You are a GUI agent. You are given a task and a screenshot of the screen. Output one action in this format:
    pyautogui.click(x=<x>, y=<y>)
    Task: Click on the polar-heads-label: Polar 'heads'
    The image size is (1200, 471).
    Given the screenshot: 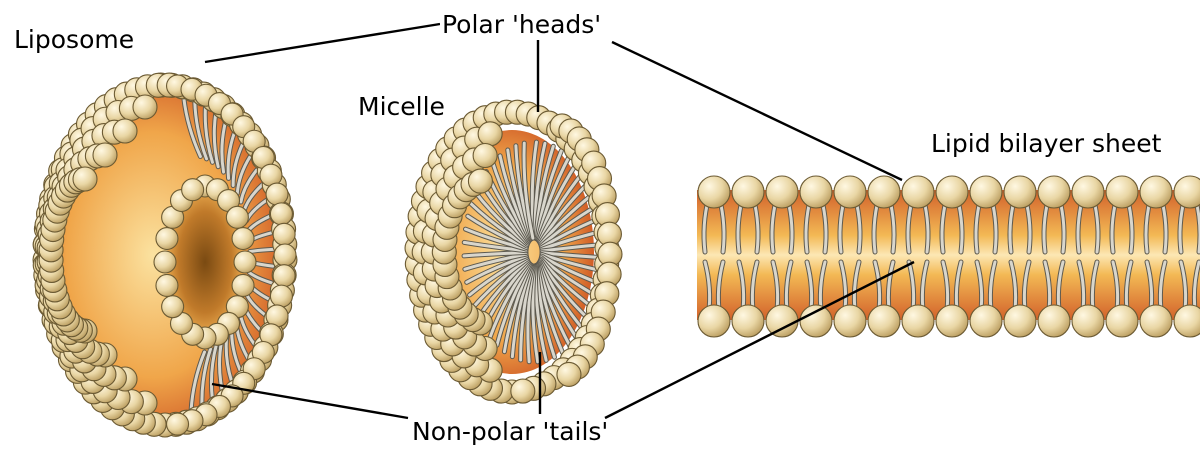 What is the action you would take?
    pyautogui.click(x=522, y=24)
    